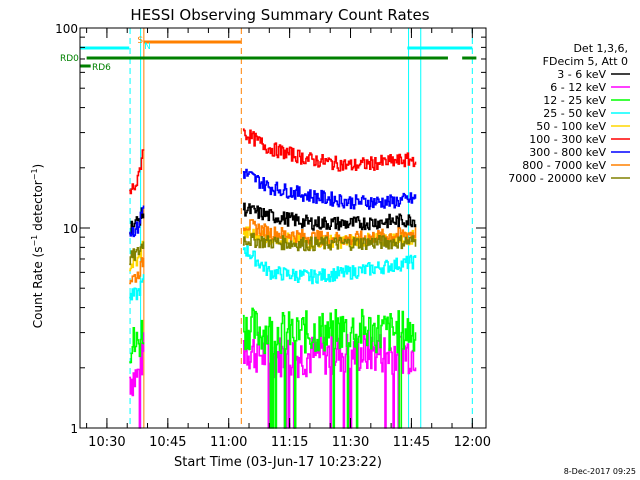 This screenshot has height=480, width=640. What do you see at coordinates (411, 442) in the screenshot?
I see `x-tick-label: 11:45` at bounding box center [411, 442].